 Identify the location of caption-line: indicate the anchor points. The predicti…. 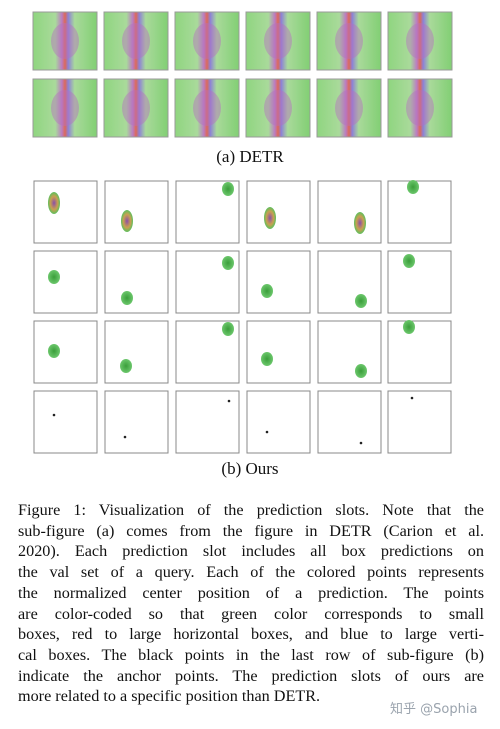
(251, 675).